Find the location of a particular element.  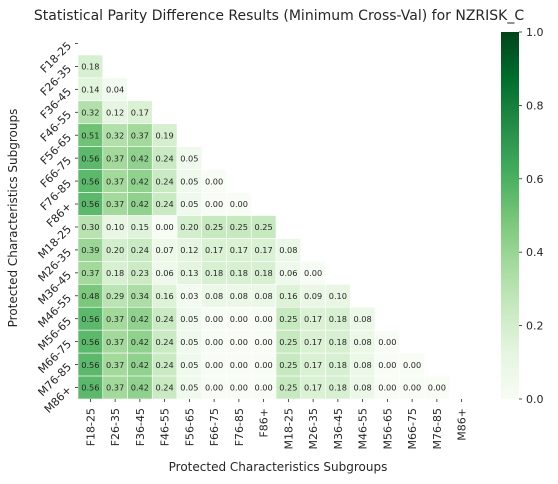

cell-value-label: 0.29 is located at coordinates (115, 296).